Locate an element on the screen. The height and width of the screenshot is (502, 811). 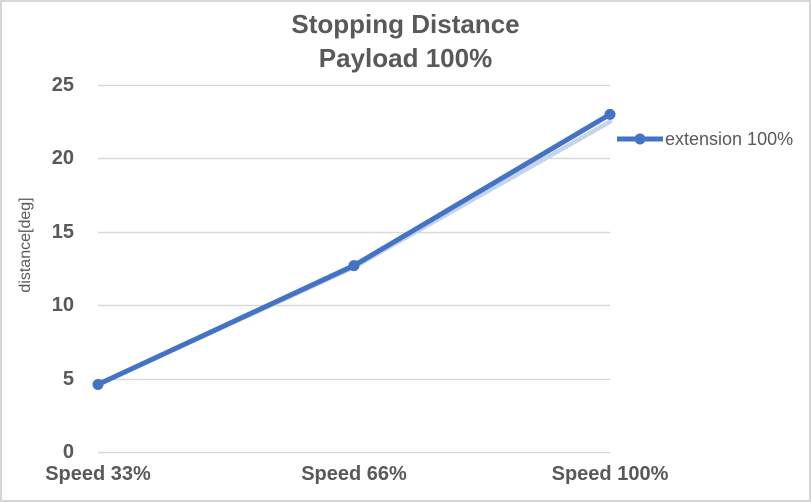
chart-title: Stopping Distance Payload 100% is located at coordinates (405, 41).